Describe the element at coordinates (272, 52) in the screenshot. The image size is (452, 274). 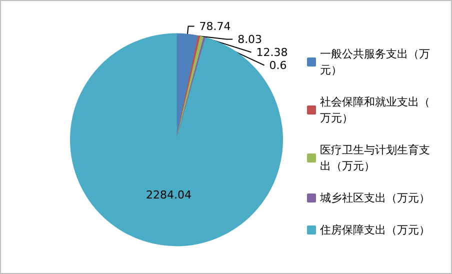
I see `data-label: 12.38` at that location.